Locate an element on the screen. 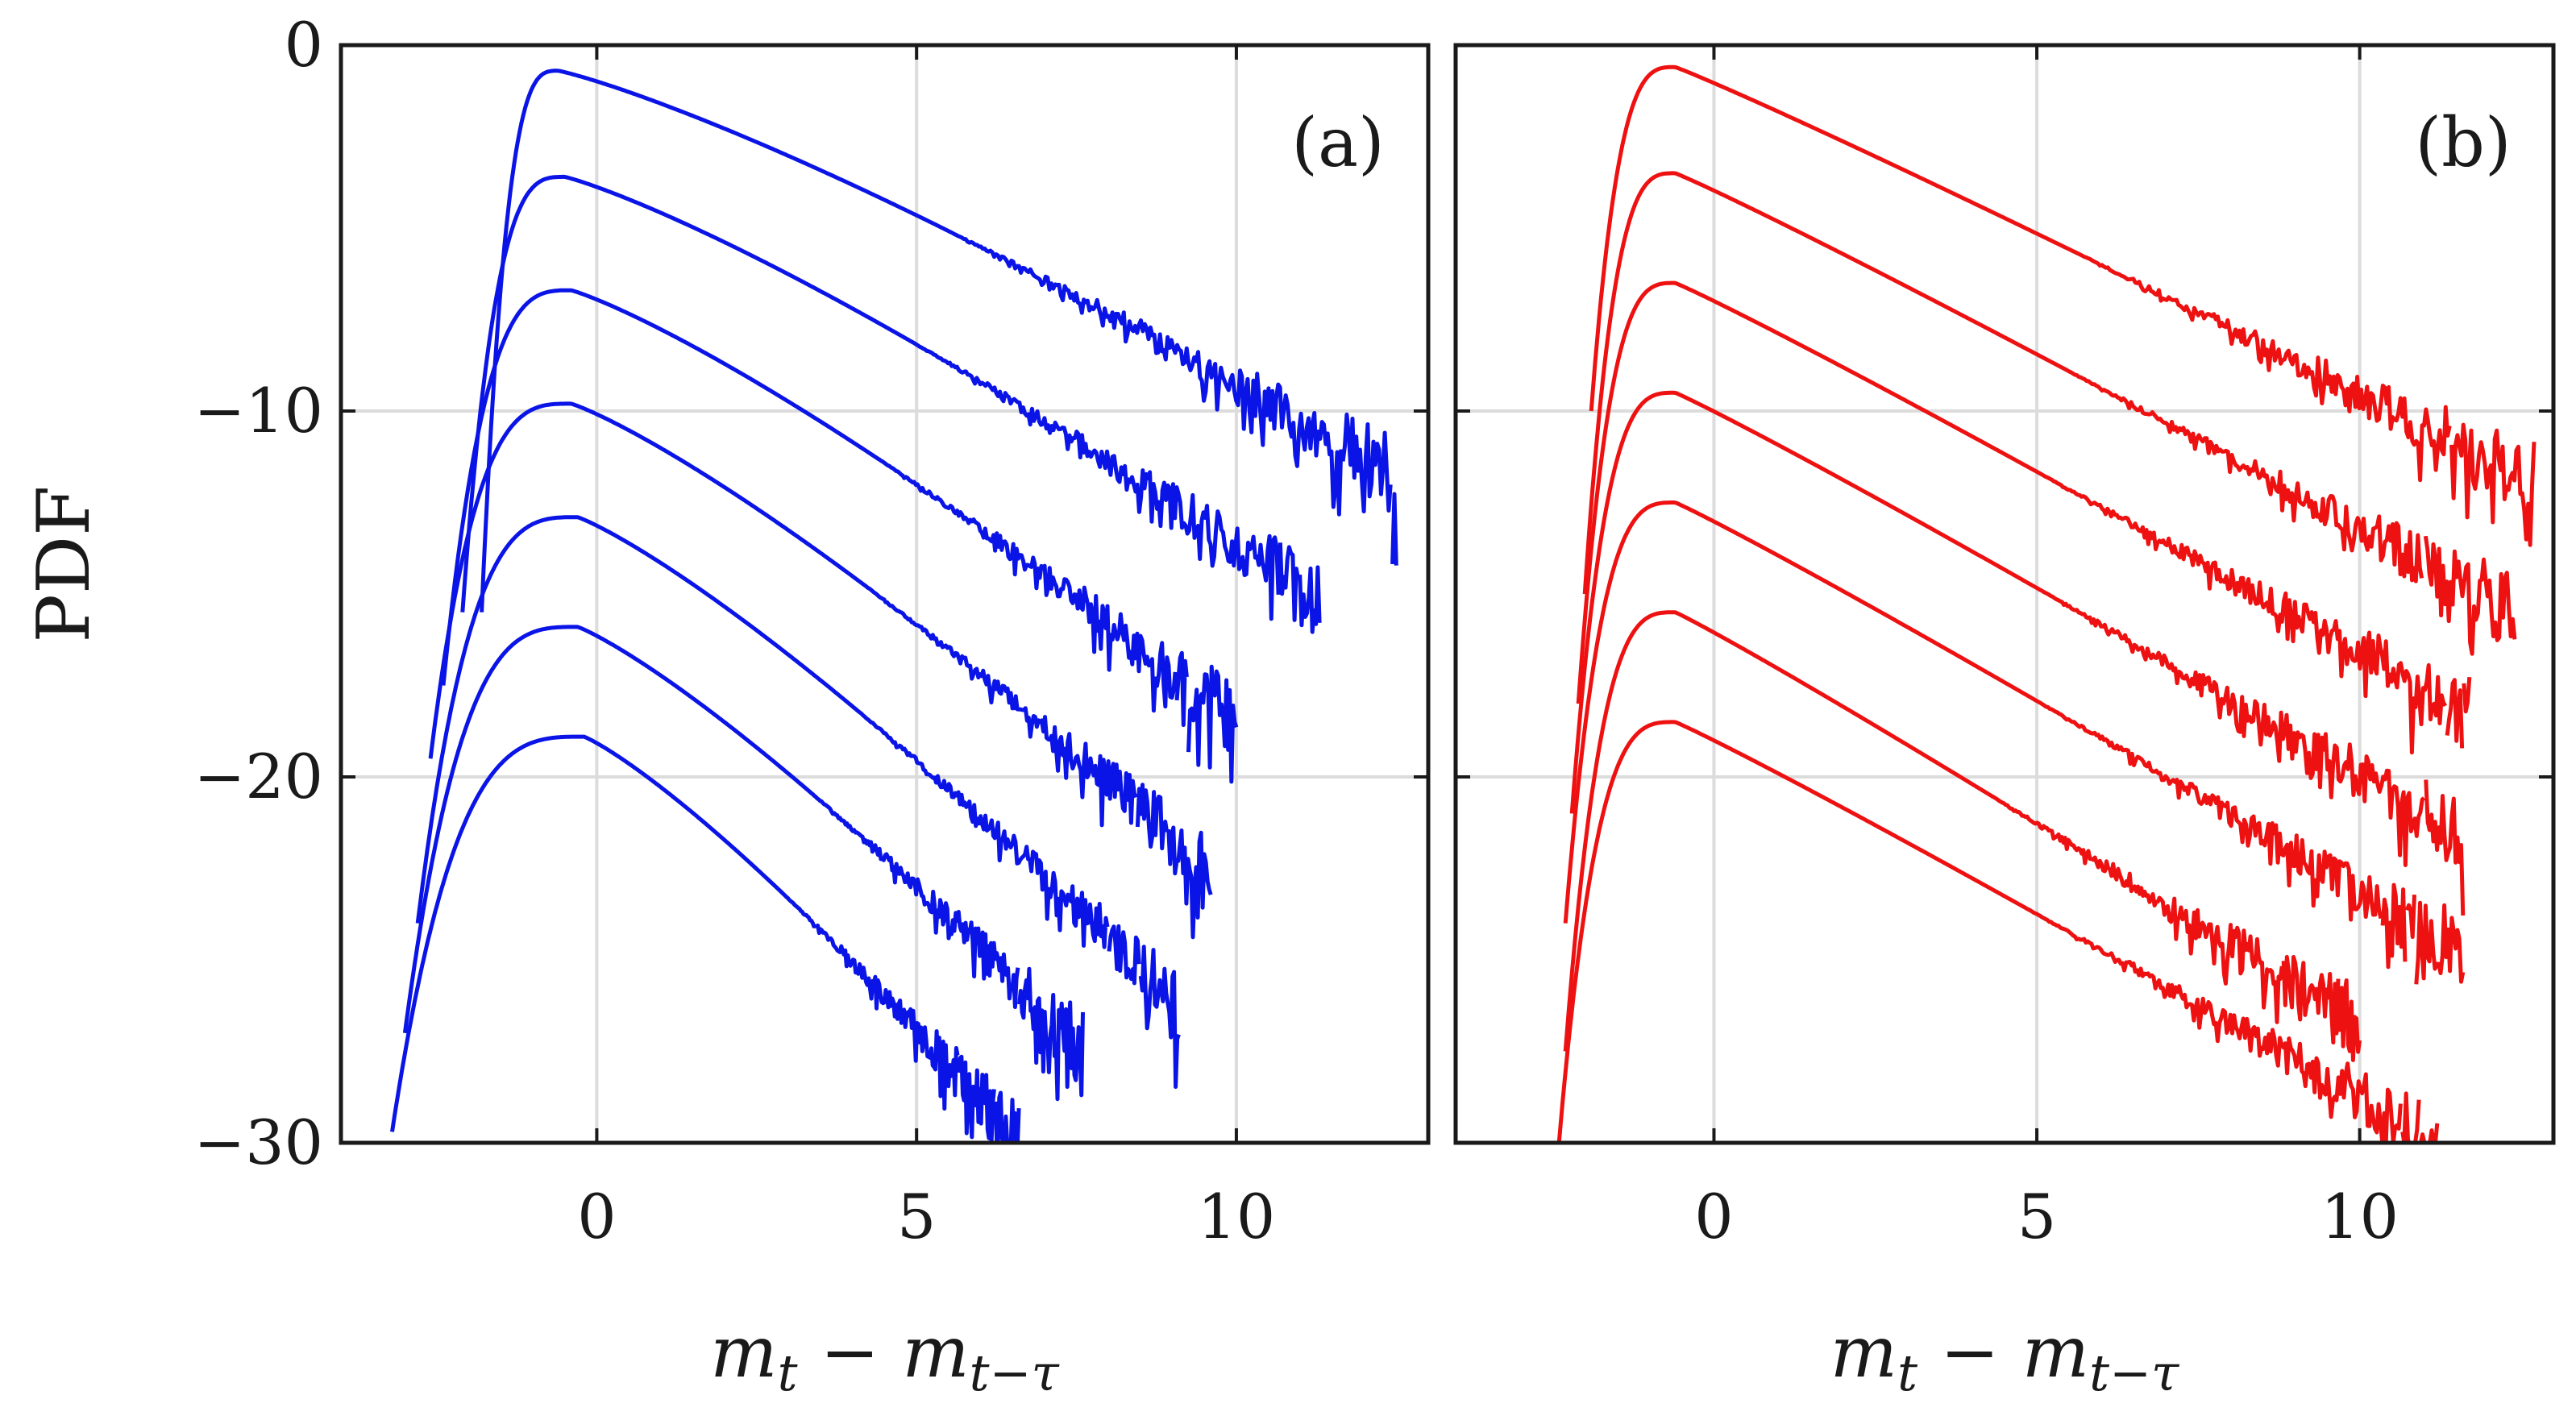  panel-b-x-tick-labels: 0 5 10 is located at coordinates (2046, 1216).